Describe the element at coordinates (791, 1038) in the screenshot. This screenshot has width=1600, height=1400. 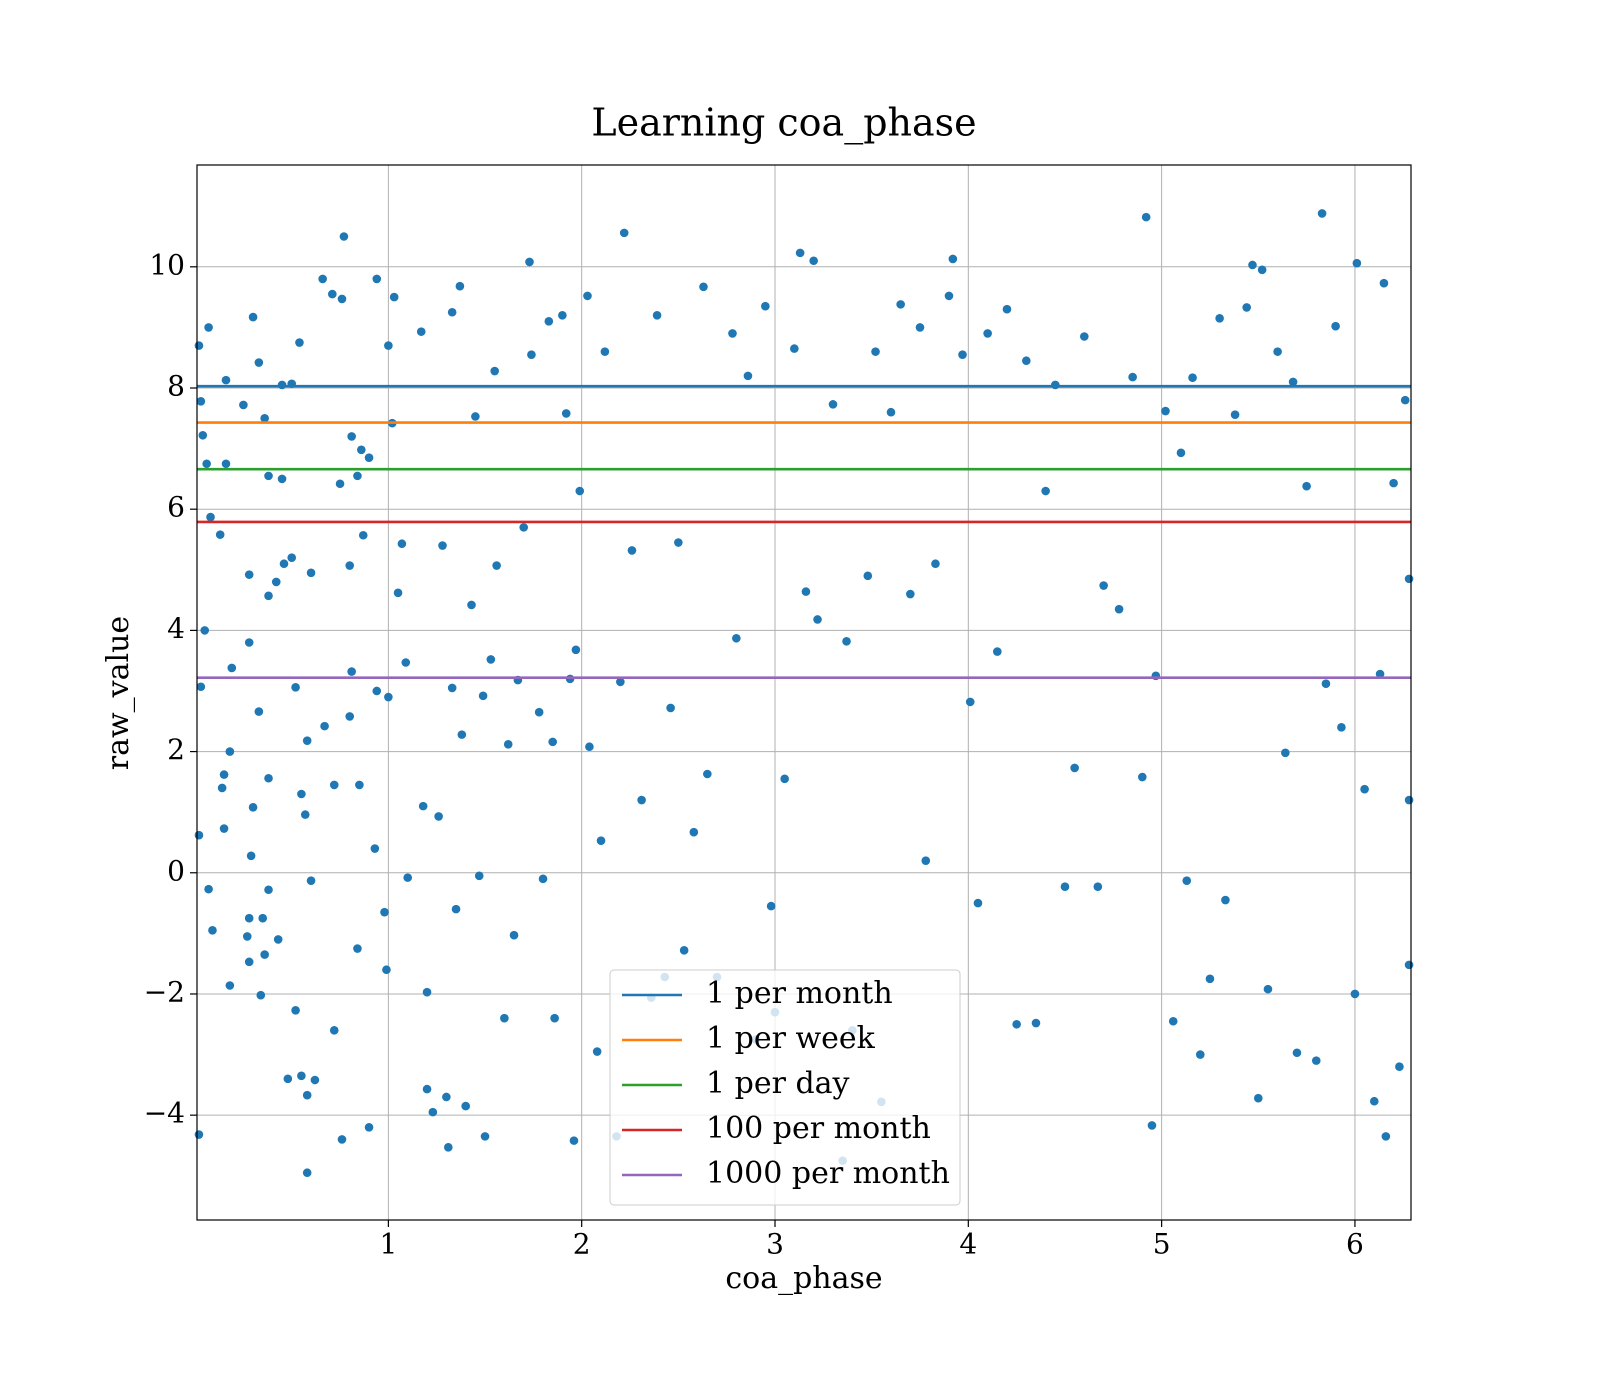
I see `legend-label: 1 per week` at that location.